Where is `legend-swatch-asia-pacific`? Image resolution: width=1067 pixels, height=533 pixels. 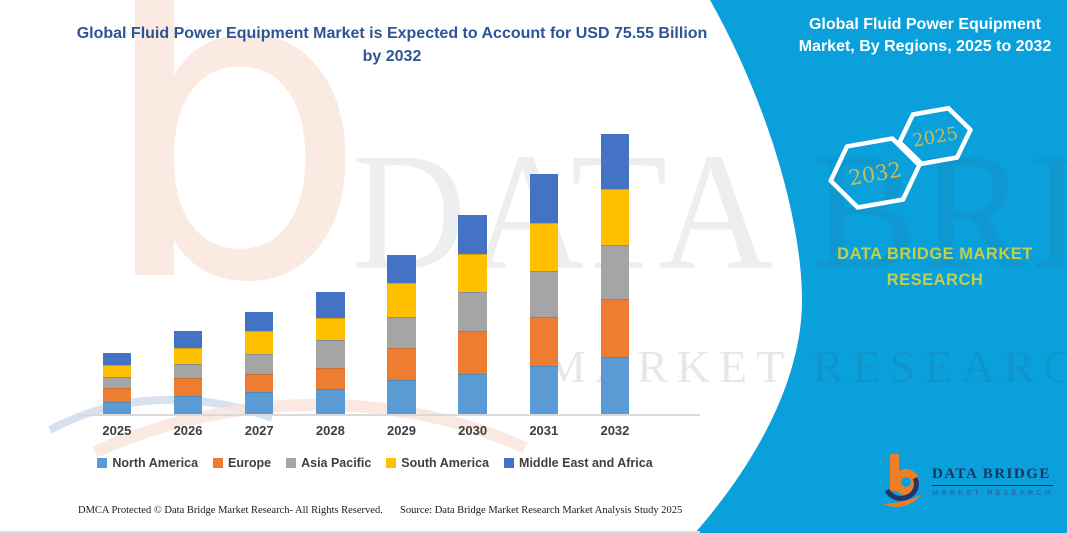
legend-swatch-asia-pacific is located at coordinates (291, 463).